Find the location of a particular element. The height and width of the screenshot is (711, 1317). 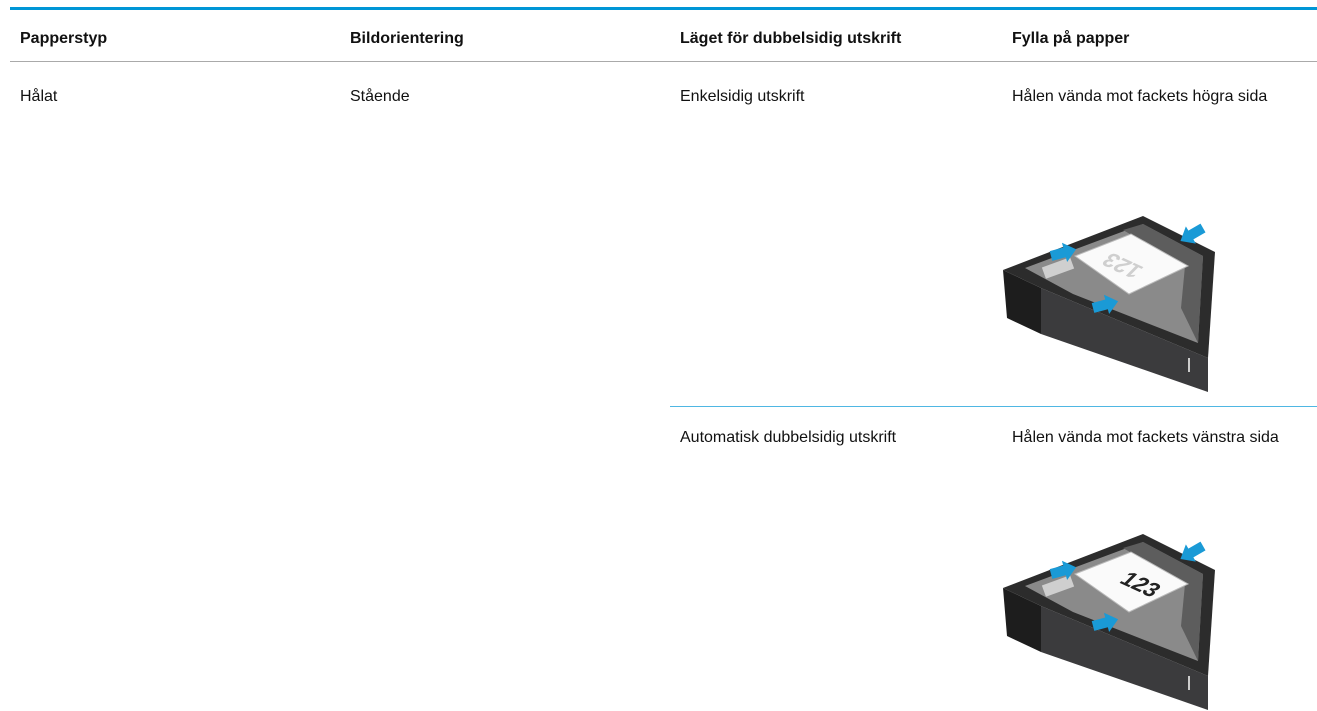

top-rule is located at coordinates (663, 8).